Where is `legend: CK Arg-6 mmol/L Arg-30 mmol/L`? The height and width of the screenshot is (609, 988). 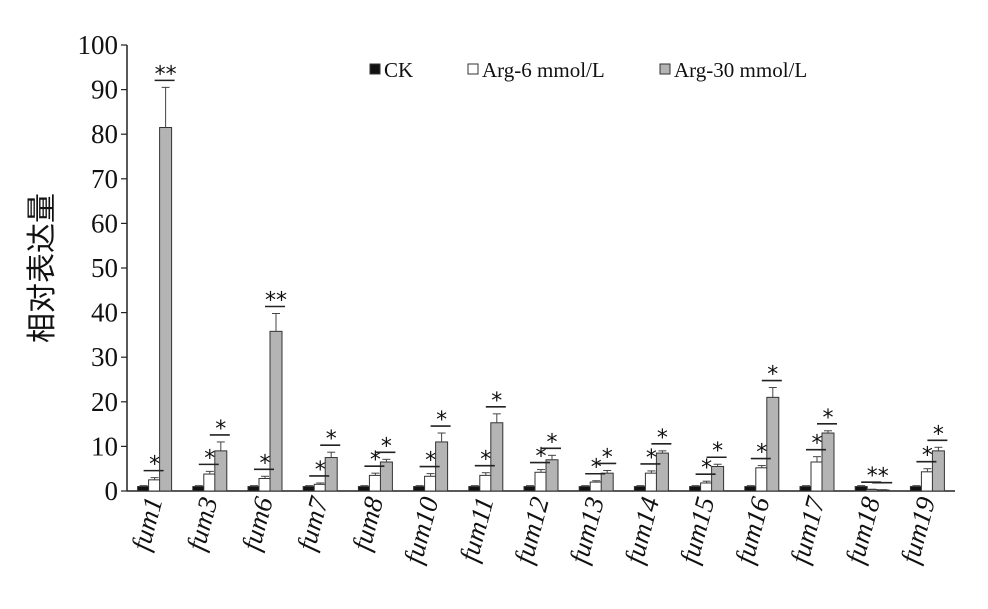
legend: CK Arg-6 mmol/L Arg-30 mmol/L is located at coordinates (588, 70).